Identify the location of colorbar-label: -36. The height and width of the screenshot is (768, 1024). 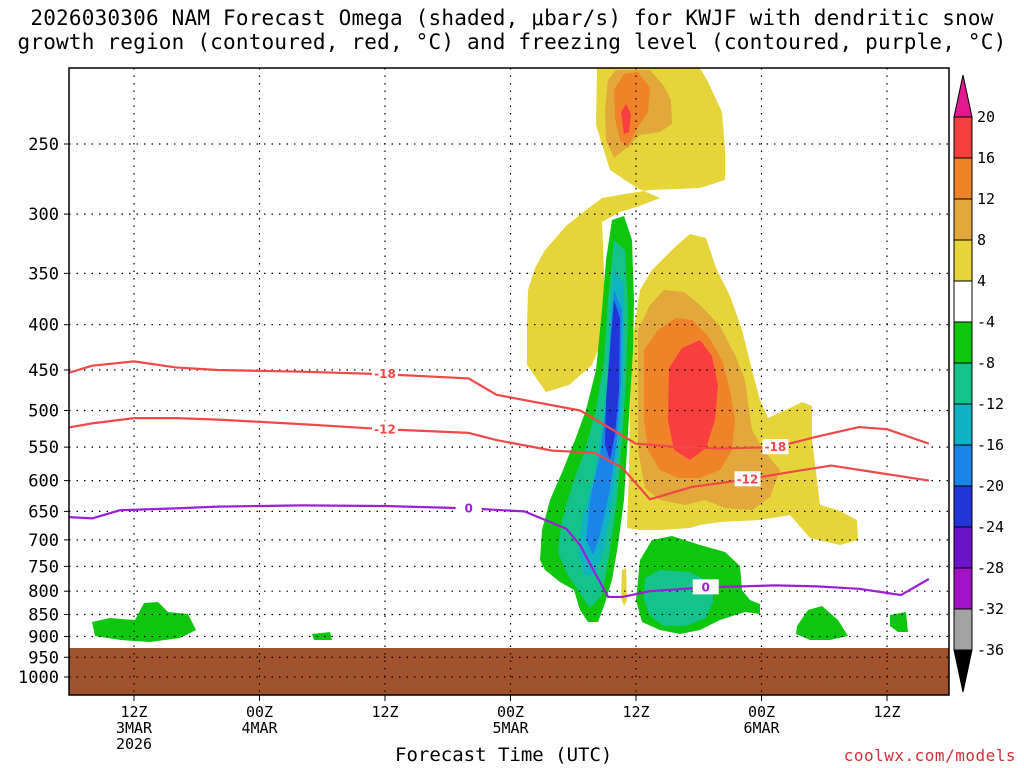
(990, 650).